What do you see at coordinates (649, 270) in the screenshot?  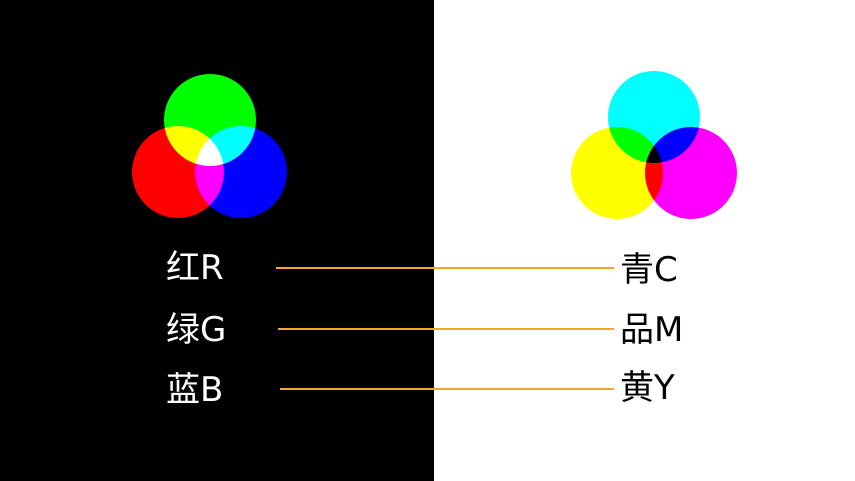 I see `cyan-label: 青C` at bounding box center [649, 270].